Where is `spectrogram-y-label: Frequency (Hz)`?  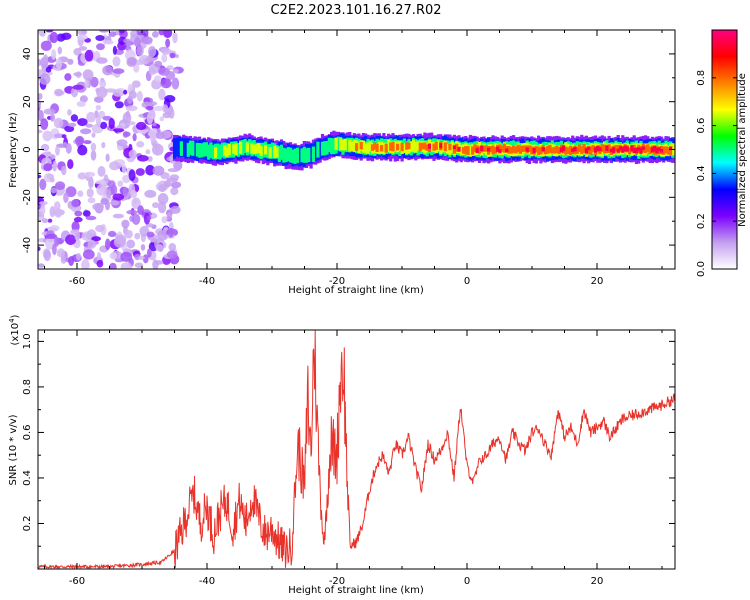
spectrogram-y-label: Frequency (Hz) is located at coordinates (13, 150).